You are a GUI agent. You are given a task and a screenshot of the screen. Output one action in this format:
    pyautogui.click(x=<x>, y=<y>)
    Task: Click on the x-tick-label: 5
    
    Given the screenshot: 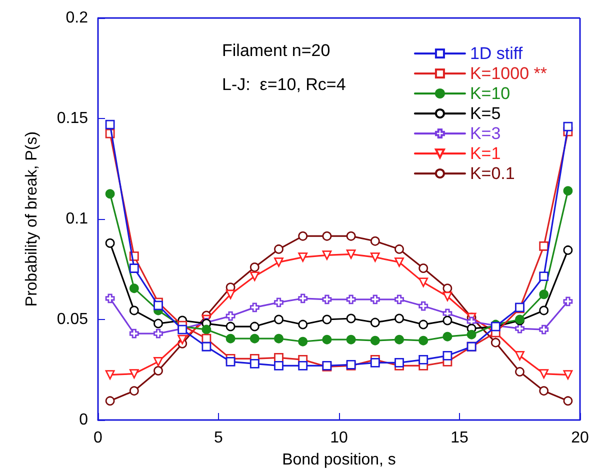 What is the action you would take?
    pyautogui.click(x=219, y=438)
    